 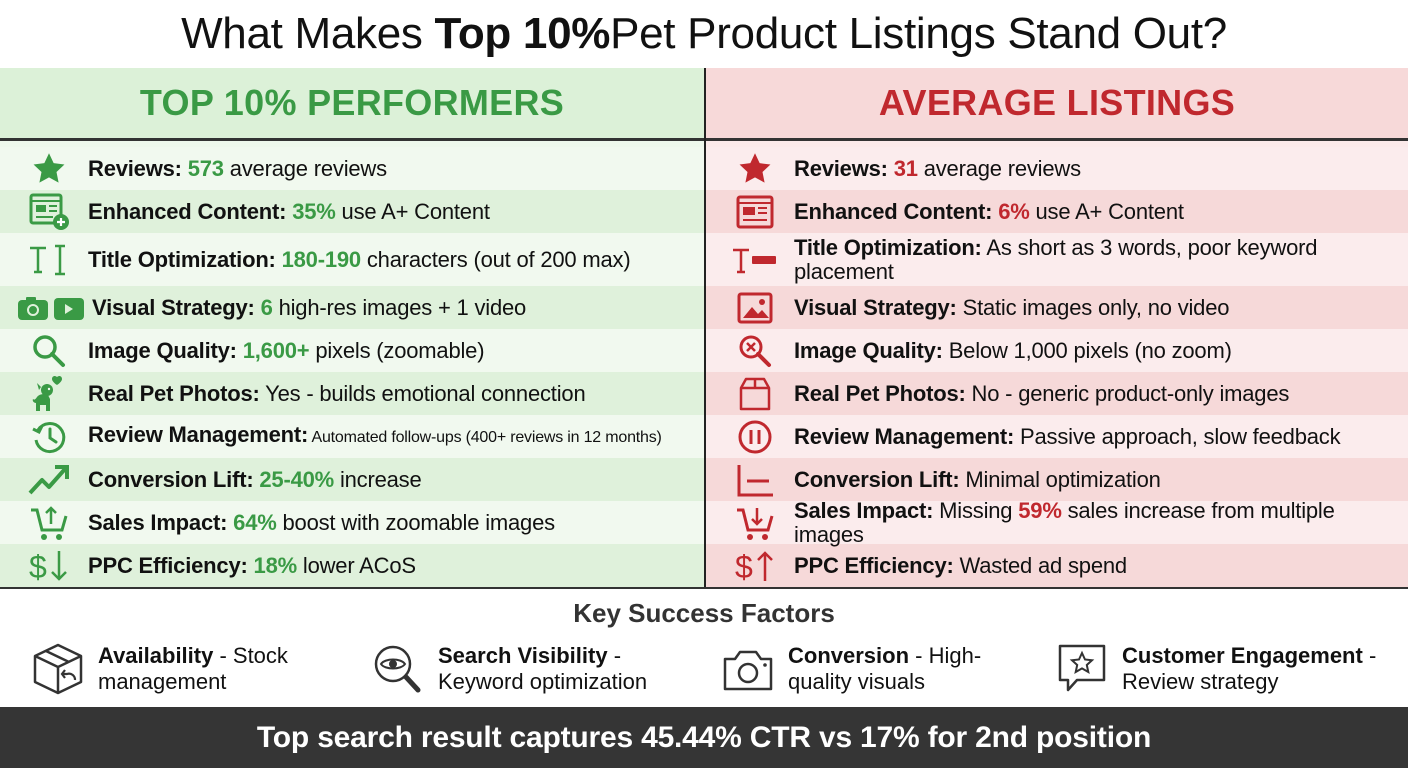 What do you see at coordinates (49, 212) in the screenshot?
I see `enhanced-content-add-icon` at bounding box center [49, 212].